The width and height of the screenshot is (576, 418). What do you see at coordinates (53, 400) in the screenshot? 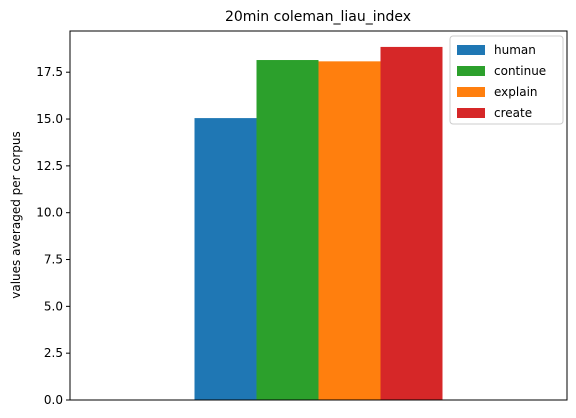
I see `y-tick-label: 0.0` at bounding box center [53, 400].